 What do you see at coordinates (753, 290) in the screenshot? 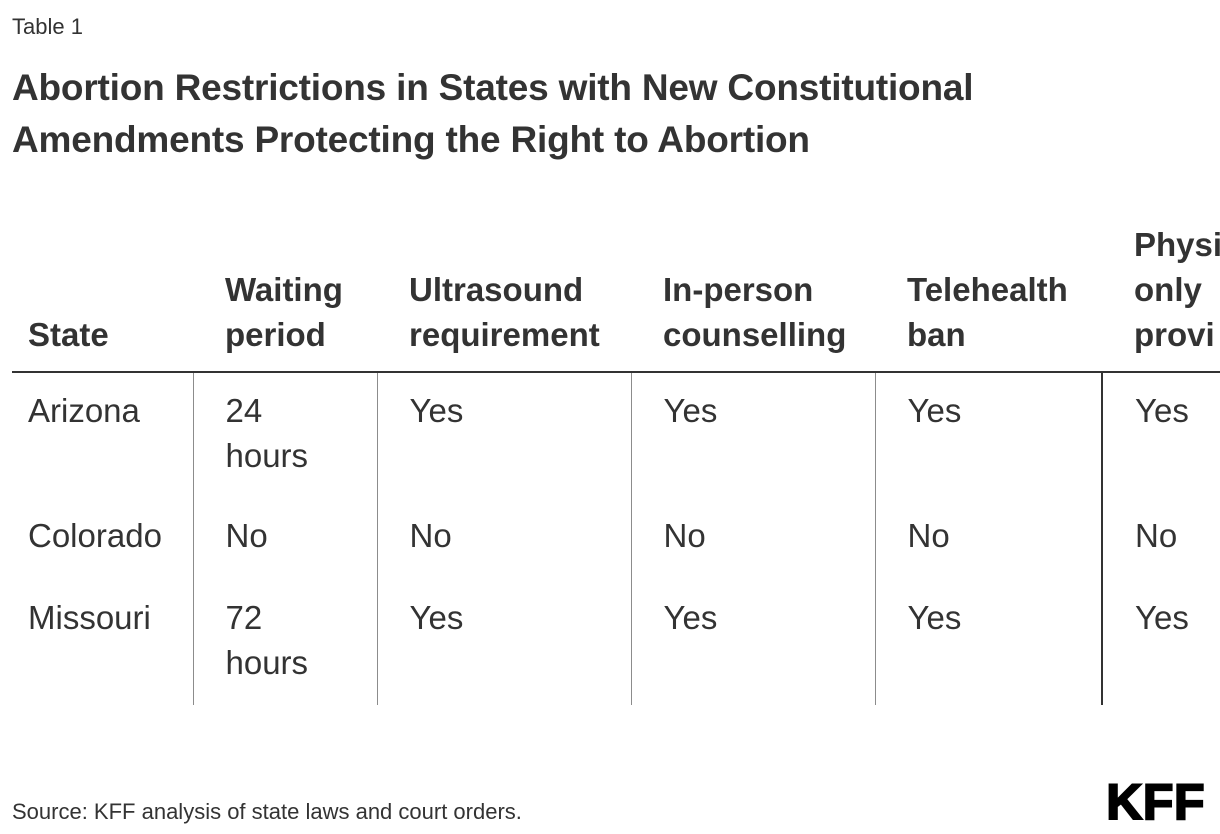
I see `column-header-in-person-counselling: In-person counselling` at bounding box center [753, 290].